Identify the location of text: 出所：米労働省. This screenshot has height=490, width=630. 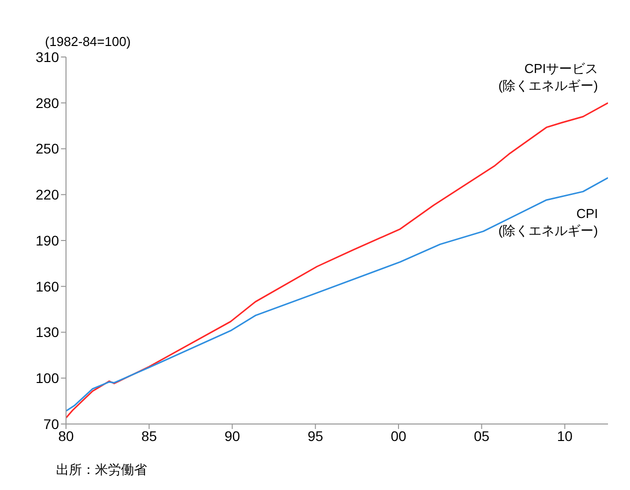
(101, 469).